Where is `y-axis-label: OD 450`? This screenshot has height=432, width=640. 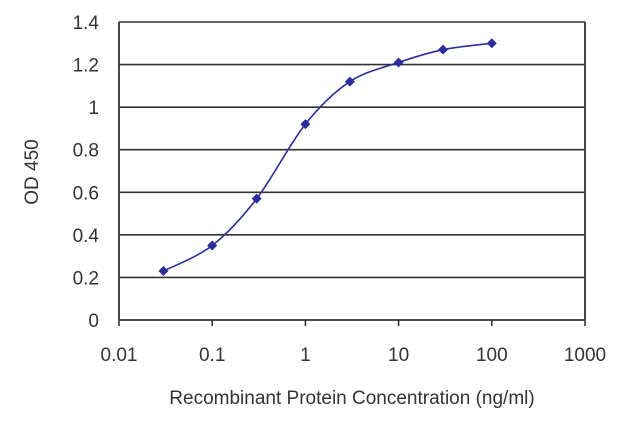 y-axis-label: OD 450 is located at coordinates (32, 171).